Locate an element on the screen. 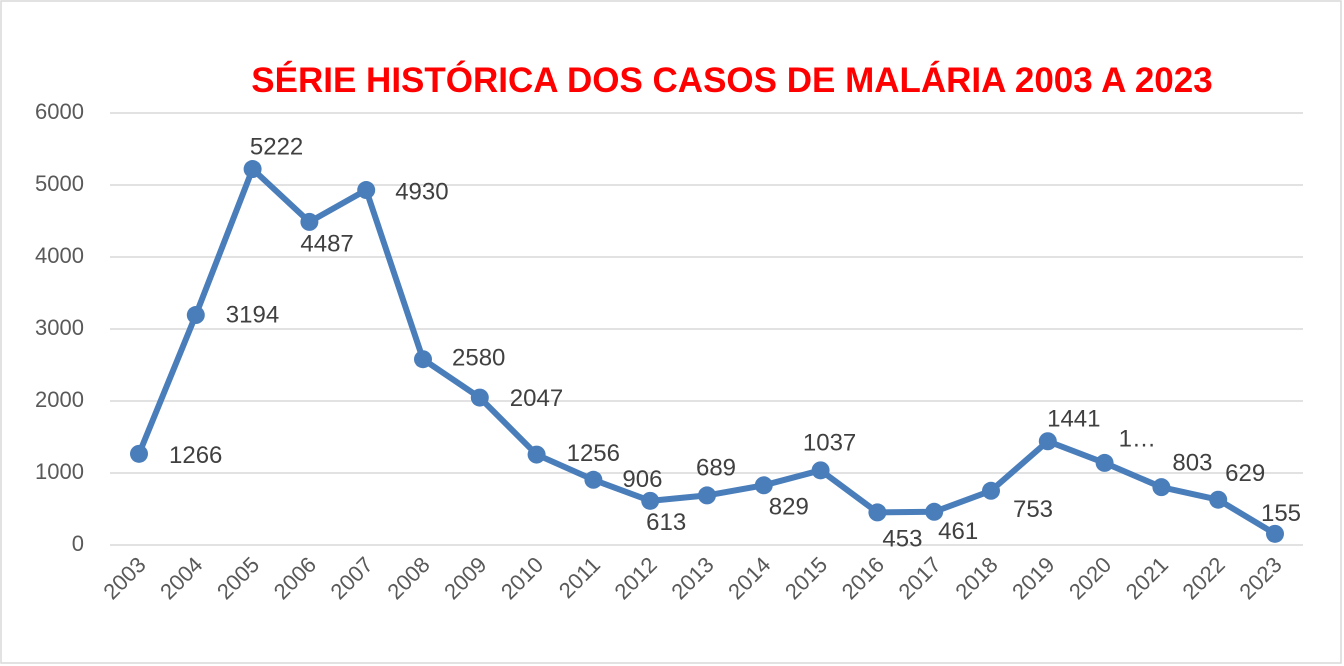 The width and height of the screenshot is (1344, 666). y-tick-label: 1000 is located at coordinates (59, 471).